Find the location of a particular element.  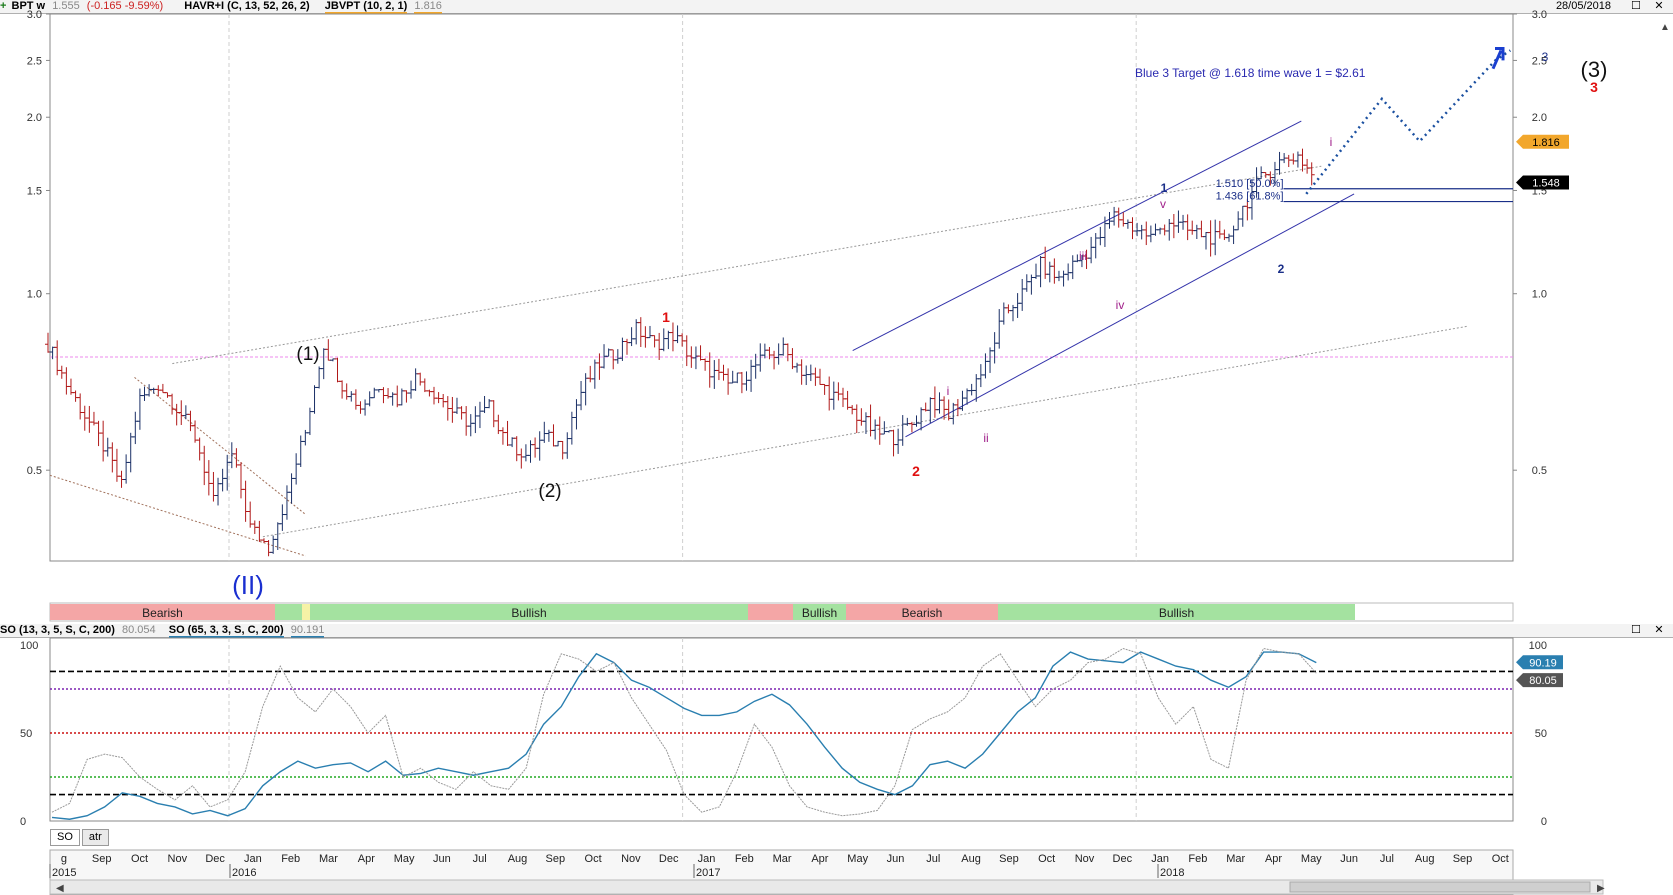

osc-y-tick-label-left: 100 is located at coordinates (29, 646).